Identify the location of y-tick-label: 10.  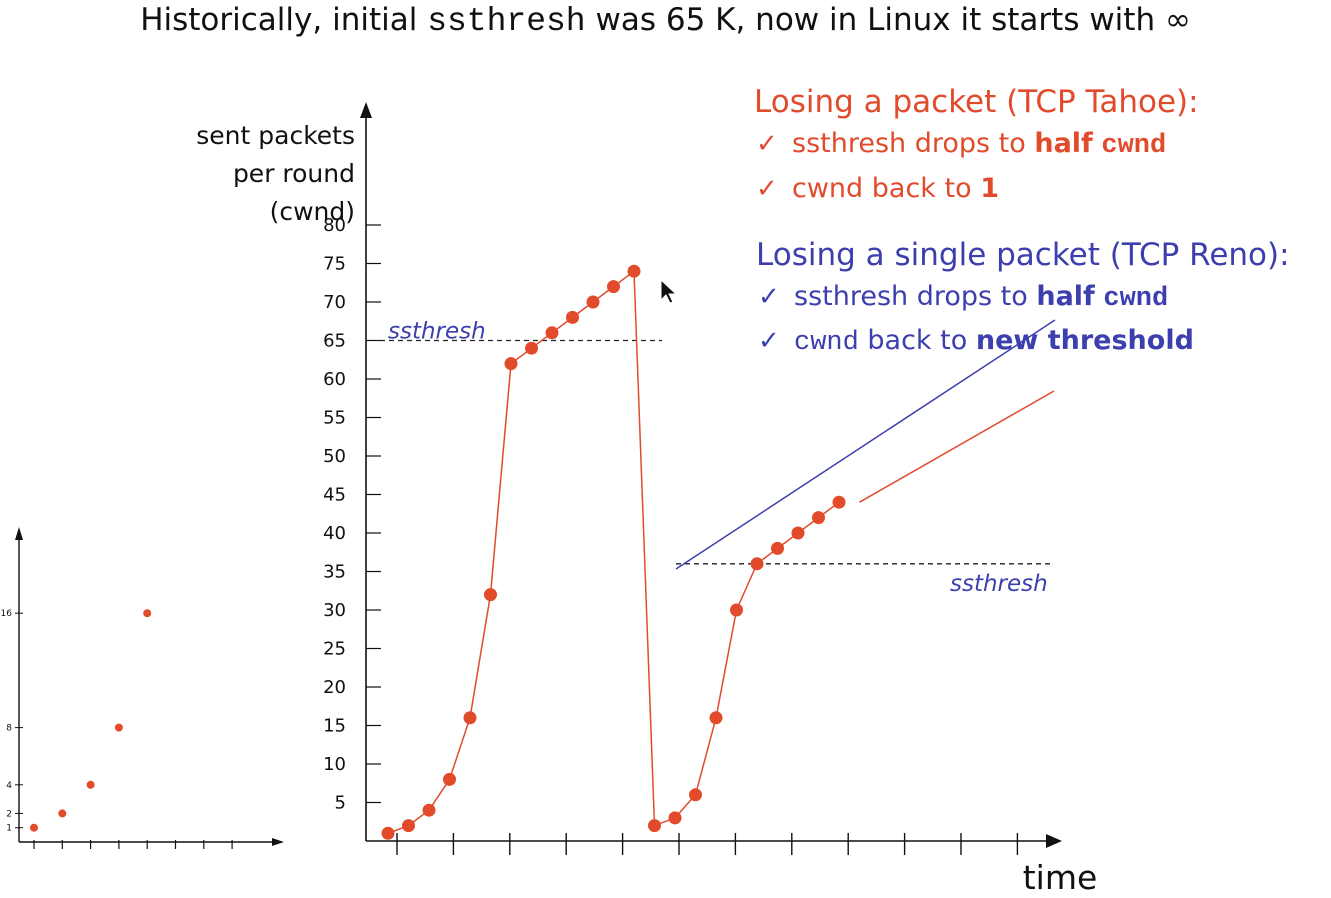
(334, 764).